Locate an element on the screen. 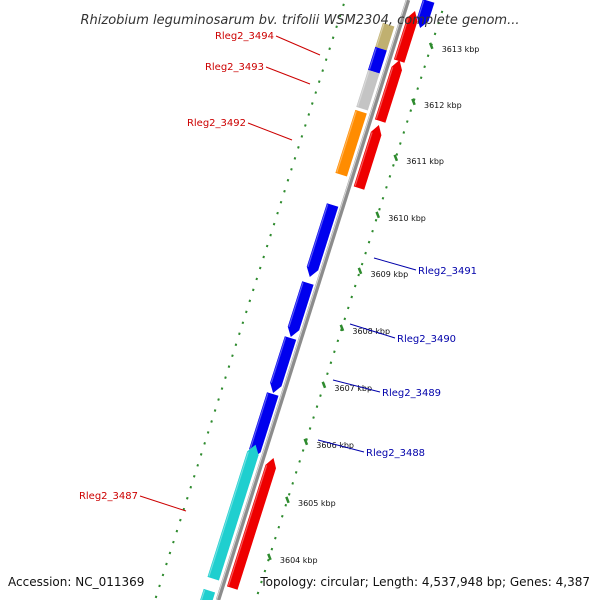 This screenshot has width=600, height=600. tick-label: 3605 kbp is located at coordinates (317, 503).